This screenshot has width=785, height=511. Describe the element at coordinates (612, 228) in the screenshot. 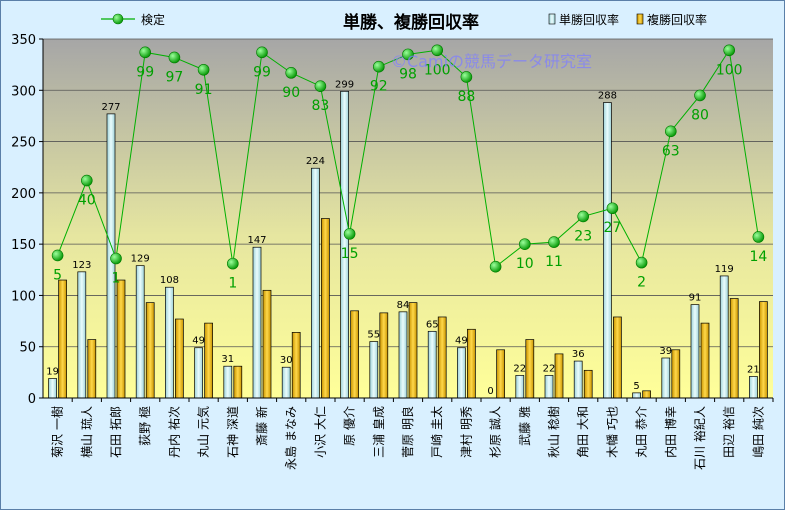

I see `kentei-label: 27` at that location.